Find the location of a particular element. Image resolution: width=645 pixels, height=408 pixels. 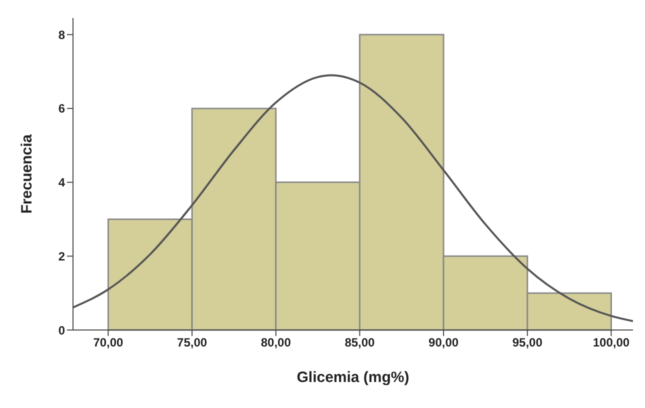

x-tick-label: 90,00 is located at coordinates (443, 343).